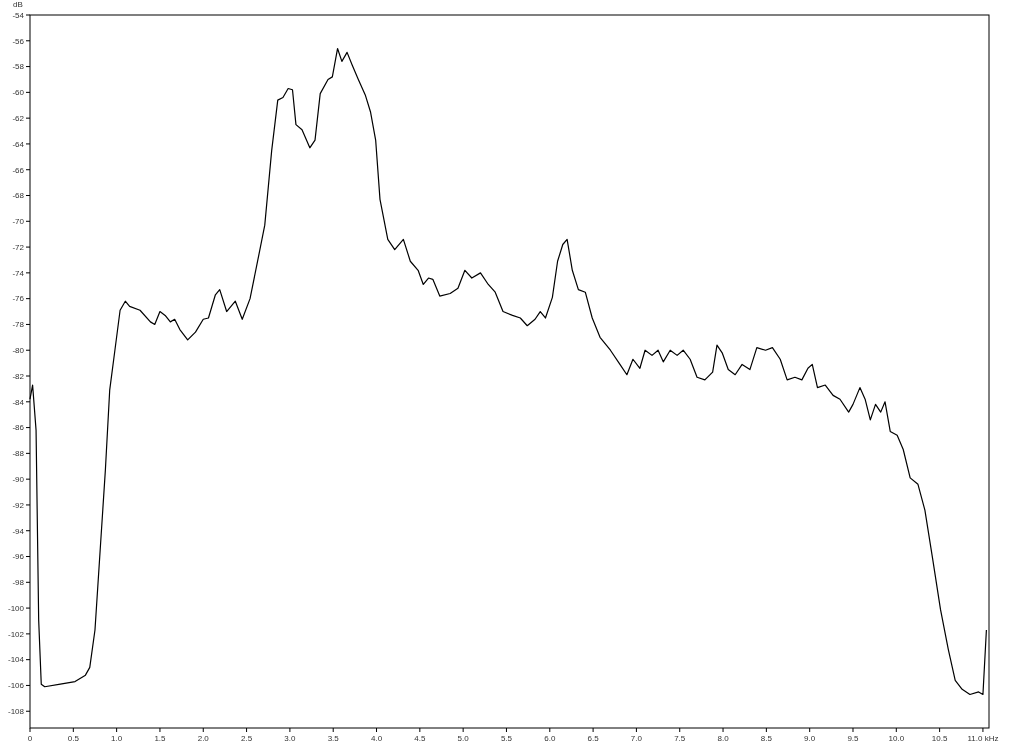  What do you see at coordinates (16, 686) in the screenshot?
I see `y-tick-label: -106` at bounding box center [16, 686].